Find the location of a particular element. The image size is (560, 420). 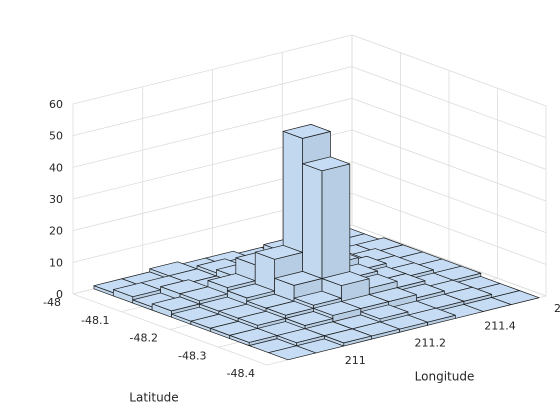

y-tick-label: -48.3 is located at coordinates (192, 355).